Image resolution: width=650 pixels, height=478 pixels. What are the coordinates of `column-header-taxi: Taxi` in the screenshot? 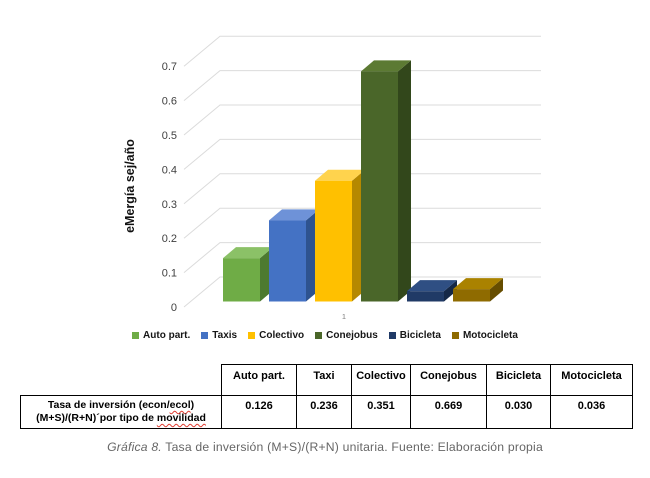 It's located at (324, 380).